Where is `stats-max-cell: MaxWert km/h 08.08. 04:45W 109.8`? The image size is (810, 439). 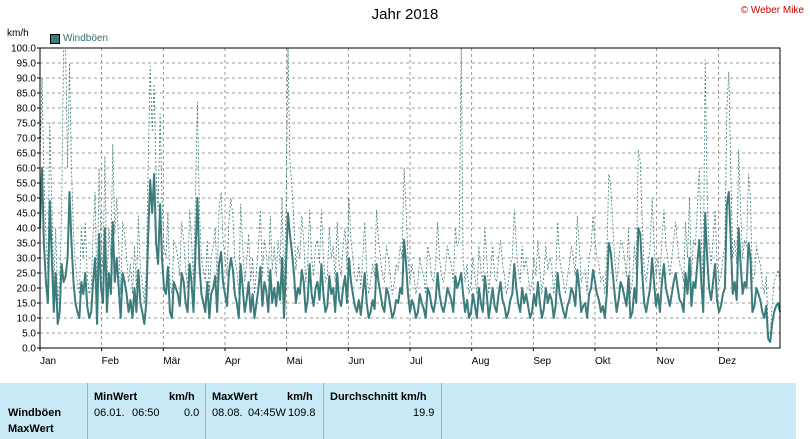 stats-max-cell: MaxWert km/h 08.08. 04:45W 109.8 is located at coordinates (265, 411).